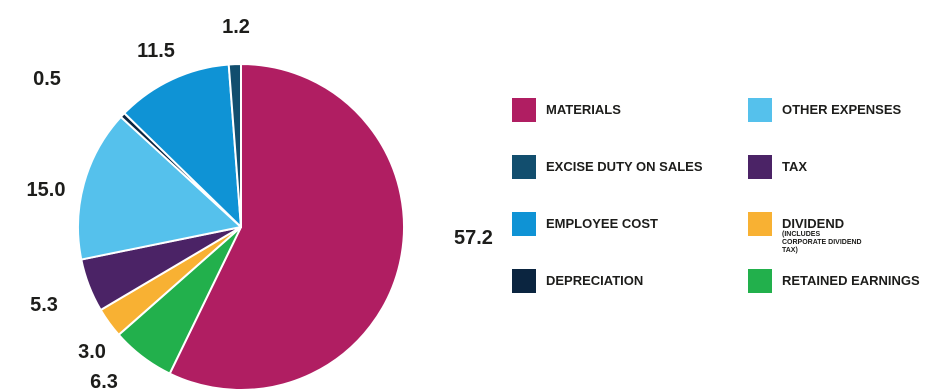 This screenshot has height=391, width=943. I want to click on value-label-employee: 11.5, so click(156, 51).